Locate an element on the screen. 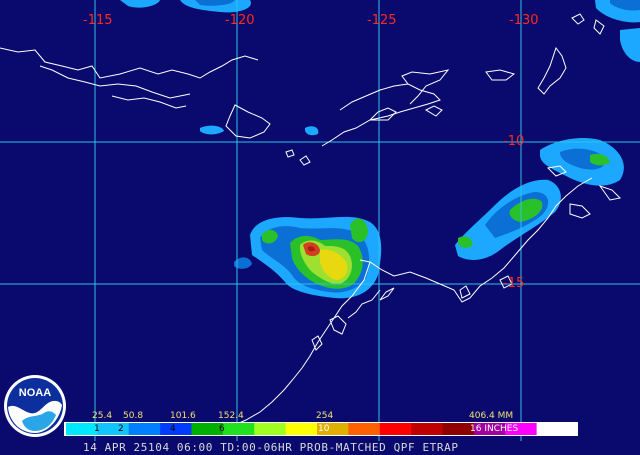  legend-end-cap is located at coordinates (572, 429).